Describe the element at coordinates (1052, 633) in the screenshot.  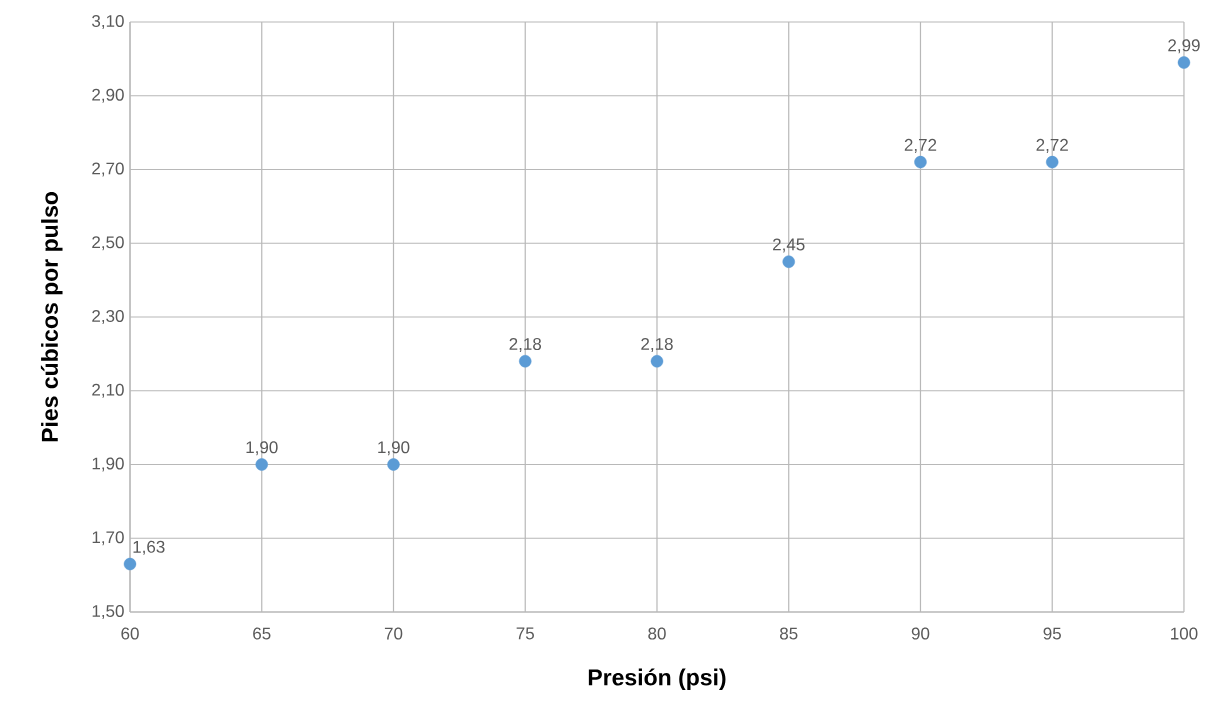
I see `x-tick-label: 95` at that location.